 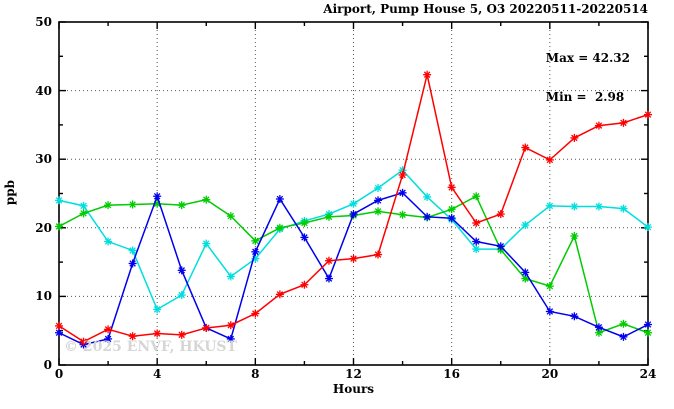 What do you see at coordinates (157, 374) in the screenshot?
I see `x-tick-label: 4` at bounding box center [157, 374].